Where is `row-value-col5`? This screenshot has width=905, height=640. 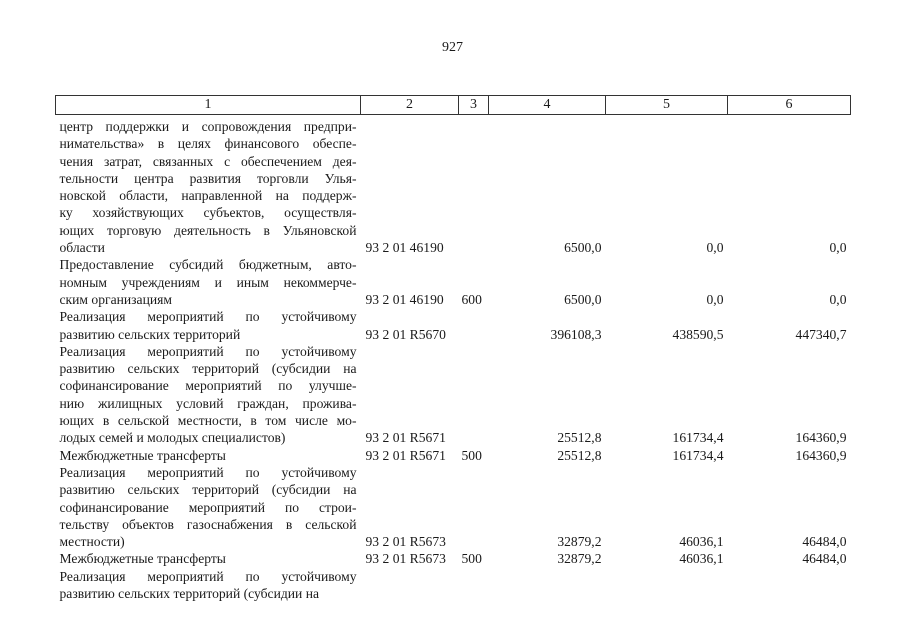 row-value-col5 is located at coordinates (667, 585).